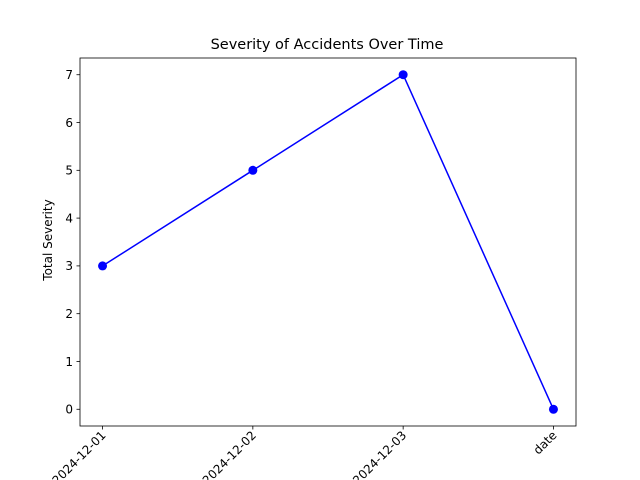 This screenshot has height=480, width=640. I want to click on x-tick-label: 2024-12-02, so click(229, 454).